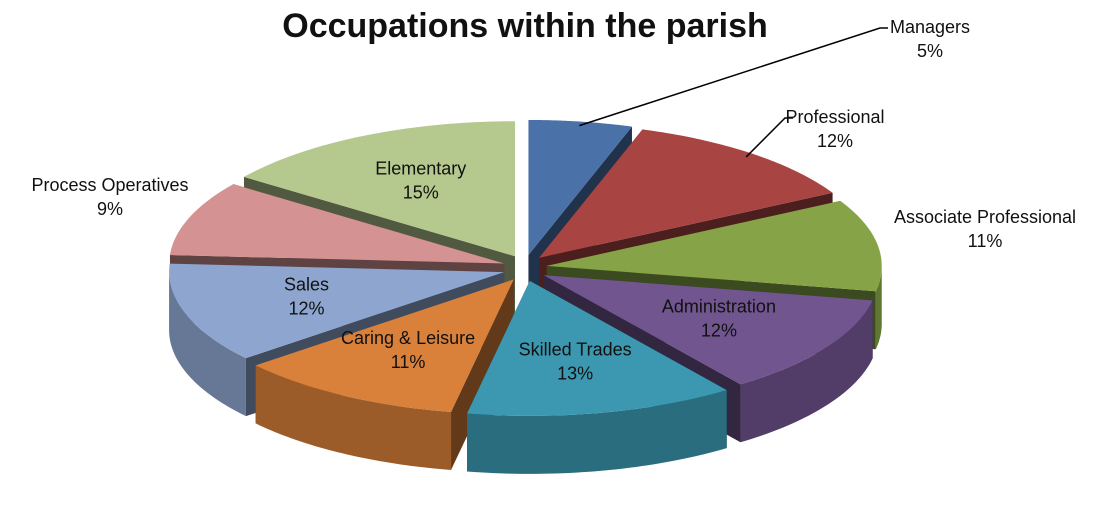 The height and width of the screenshot is (519, 1100). What do you see at coordinates (985, 217) in the screenshot?
I see `slice-label: Associate Professional` at bounding box center [985, 217].